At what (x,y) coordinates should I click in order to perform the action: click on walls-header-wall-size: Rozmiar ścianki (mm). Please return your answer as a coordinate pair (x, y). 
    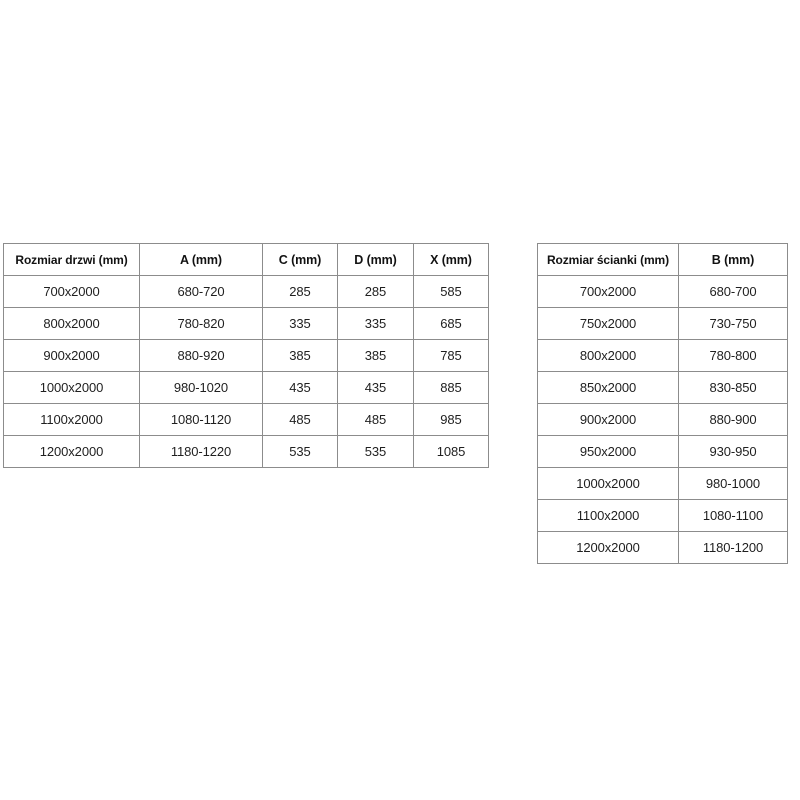
    Looking at the image, I should click on (608, 259).